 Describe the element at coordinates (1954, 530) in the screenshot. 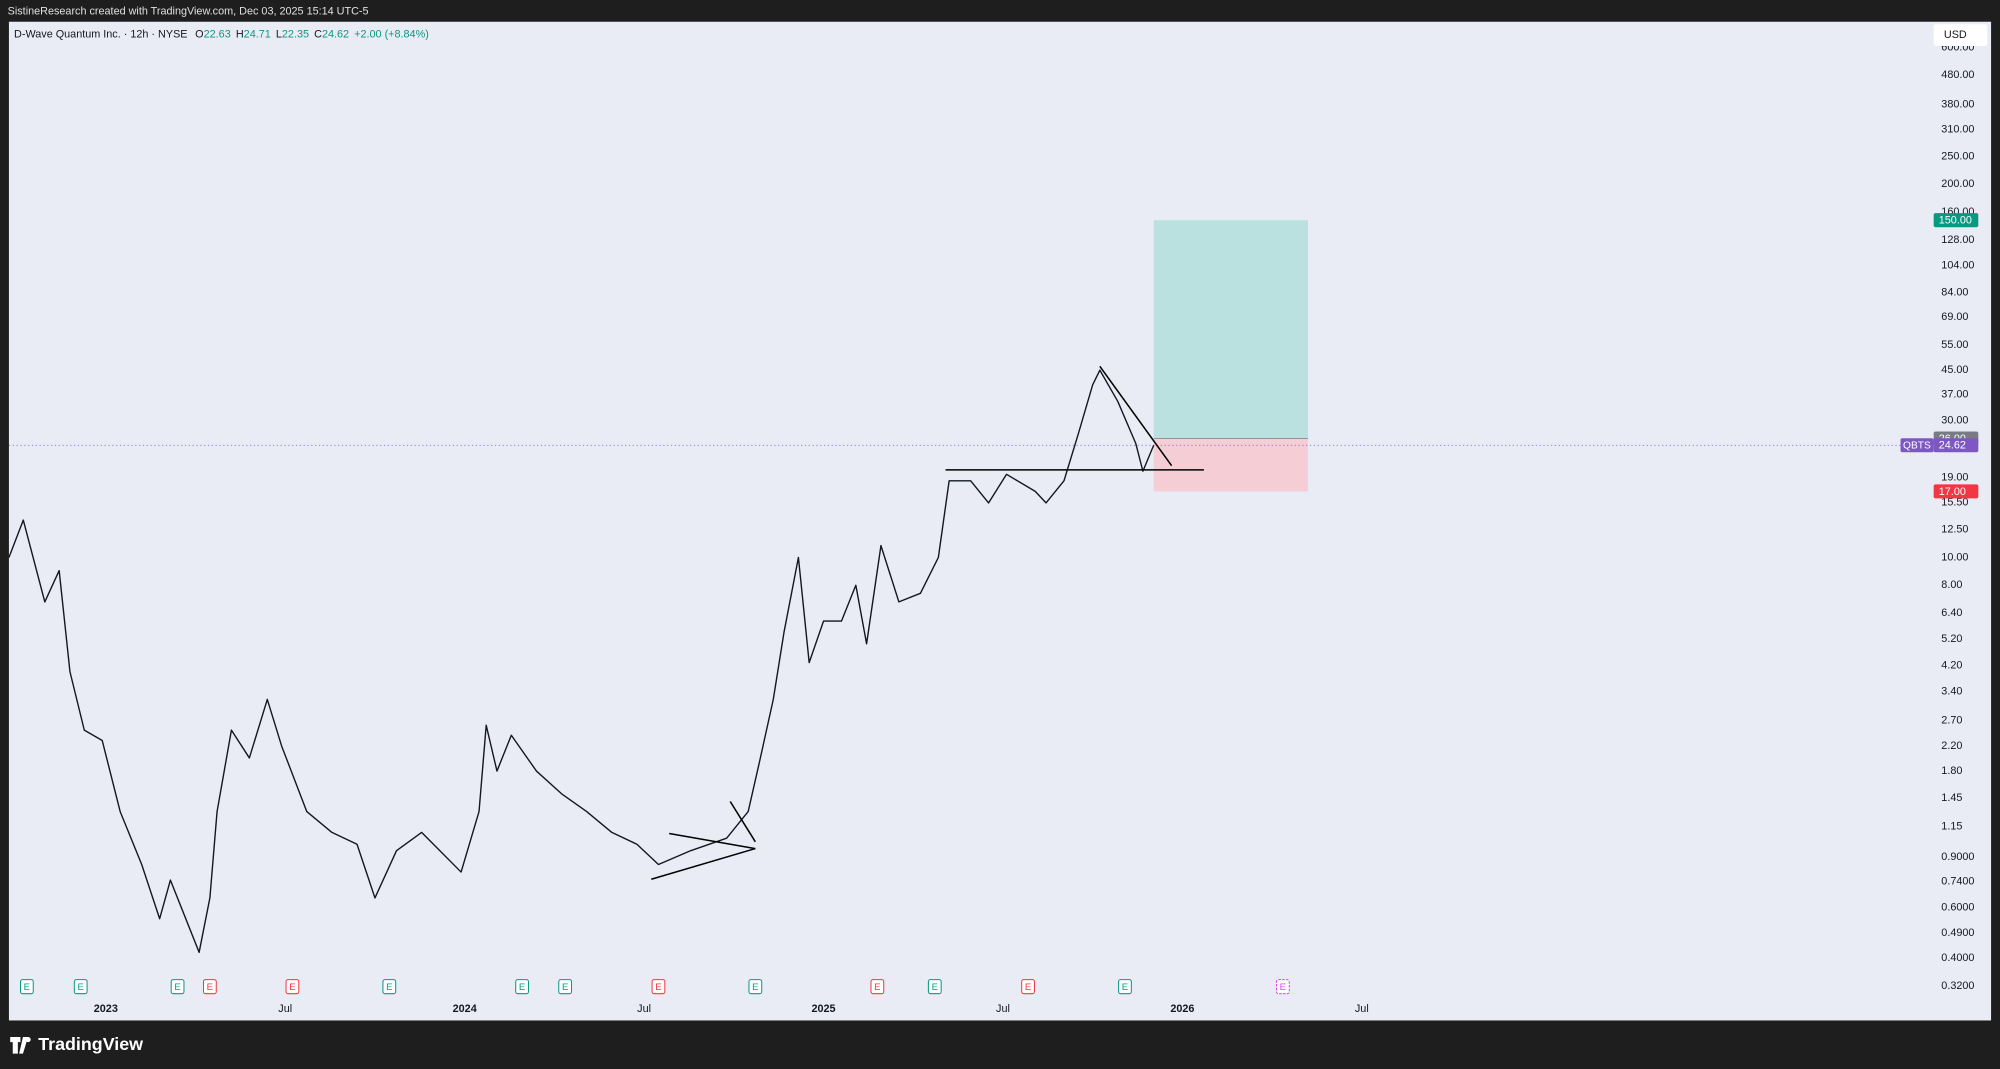

I see `y-tick-label: 12.50` at that location.